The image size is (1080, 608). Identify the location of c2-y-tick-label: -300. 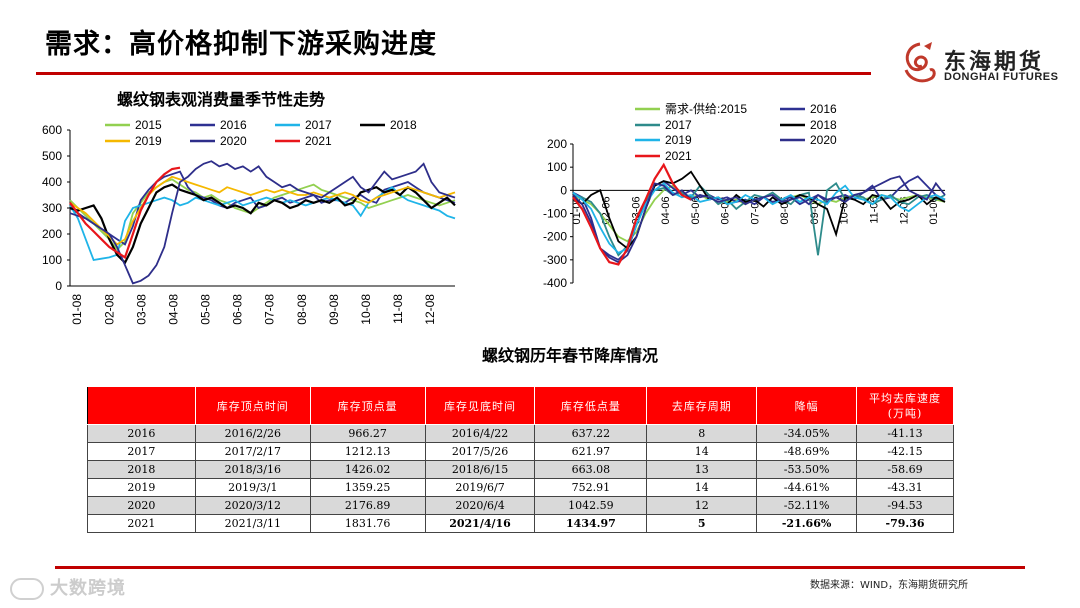
(555, 260).